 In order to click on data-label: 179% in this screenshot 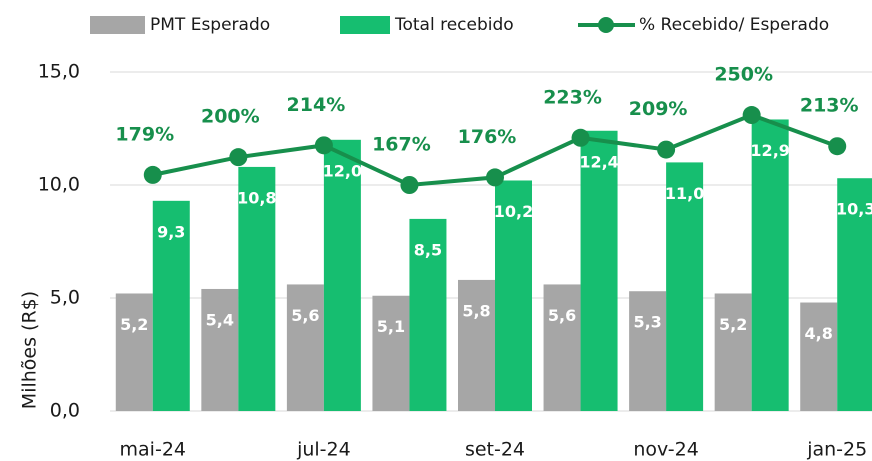, I will do `click(144, 134)`.